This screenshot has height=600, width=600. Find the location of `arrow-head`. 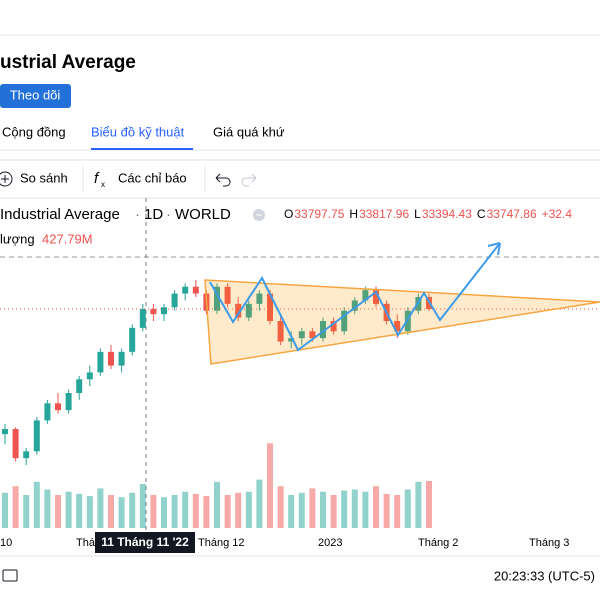

arrow-head is located at coordinates (494, 249).